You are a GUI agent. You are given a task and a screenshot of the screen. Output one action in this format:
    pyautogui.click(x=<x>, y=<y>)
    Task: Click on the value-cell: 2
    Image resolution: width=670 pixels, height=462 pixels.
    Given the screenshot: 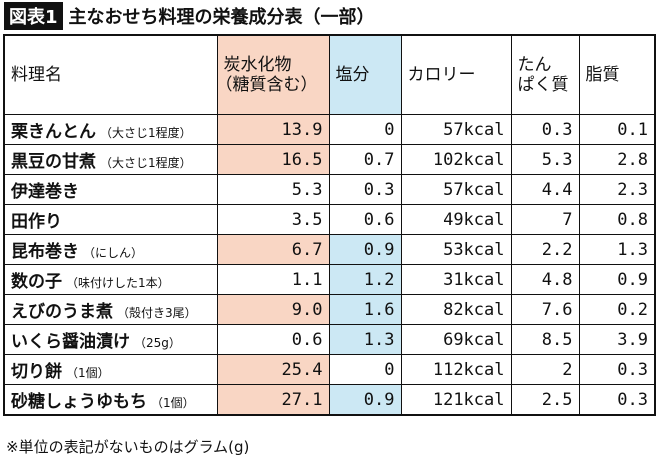 What is the action you would take?
    pyautogui.click(x=545, y=369)
    